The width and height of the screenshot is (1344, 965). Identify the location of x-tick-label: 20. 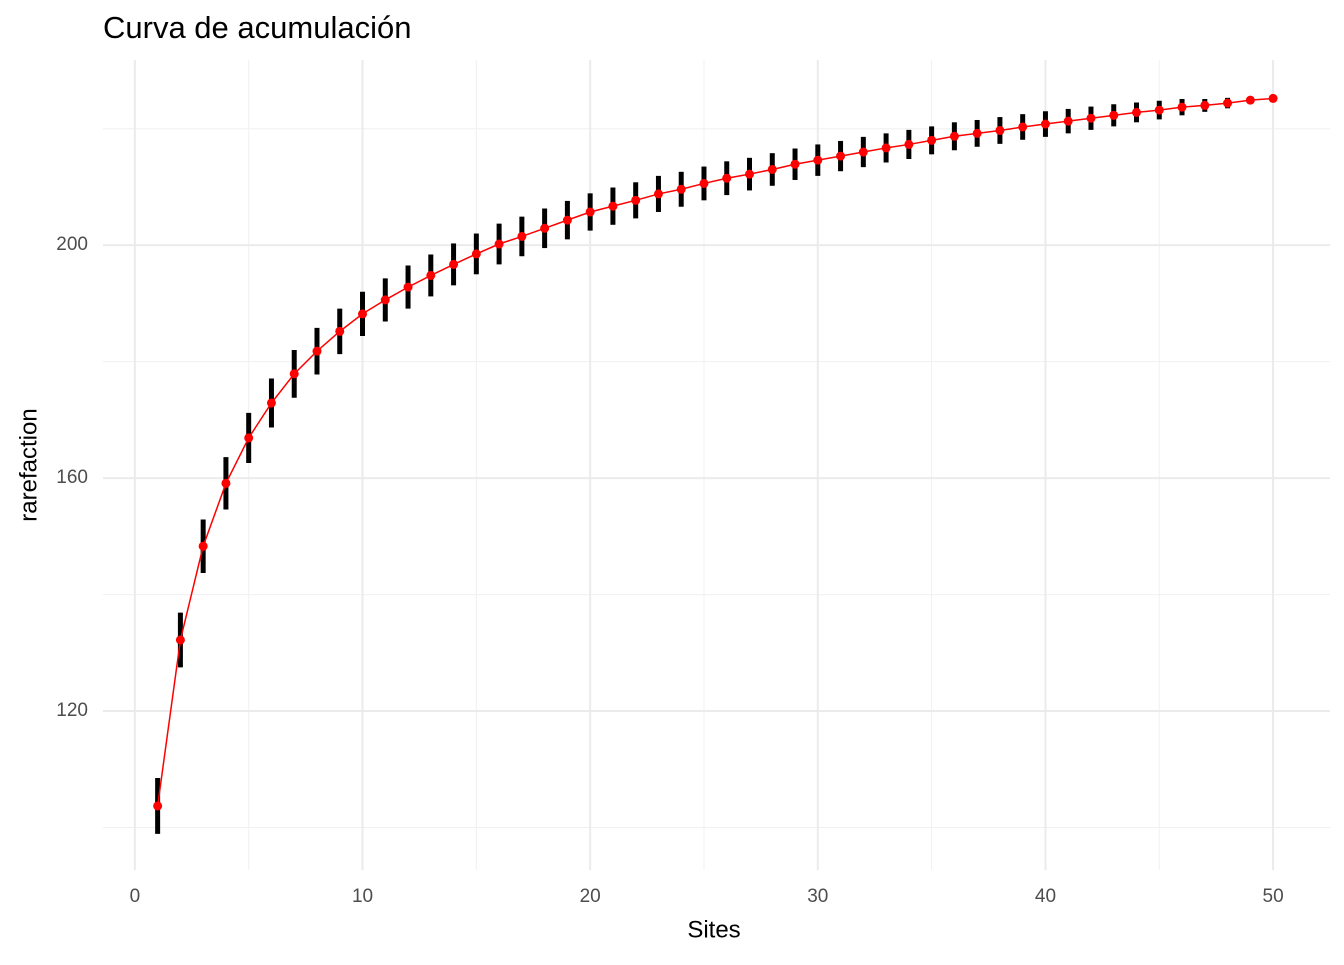
(590, 896).